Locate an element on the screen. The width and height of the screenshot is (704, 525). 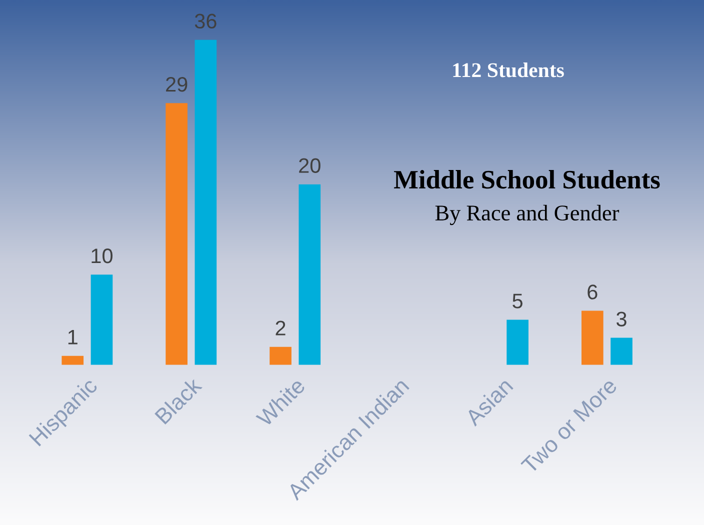
data-label: 6 is located at coordinates (593, 292).